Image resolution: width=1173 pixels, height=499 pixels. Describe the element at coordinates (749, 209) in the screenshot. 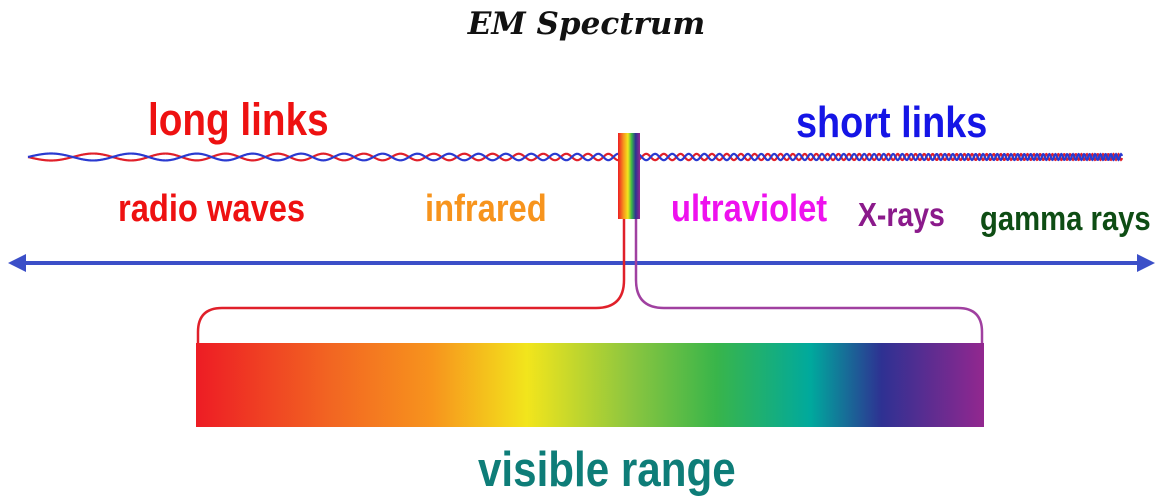

I see `ultraviolet-label: ultraviolet` at that location.